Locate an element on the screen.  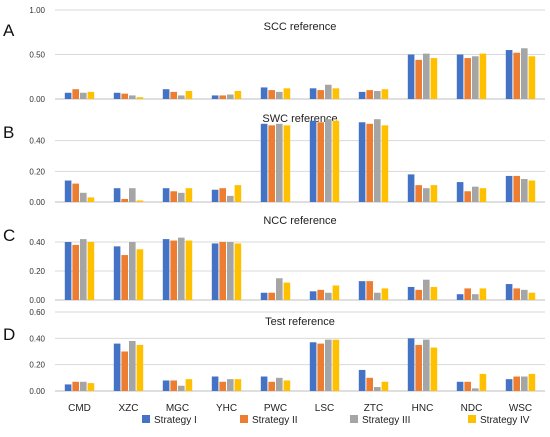
bar-d-lsc-s2 is located at coordinates (320, 367).